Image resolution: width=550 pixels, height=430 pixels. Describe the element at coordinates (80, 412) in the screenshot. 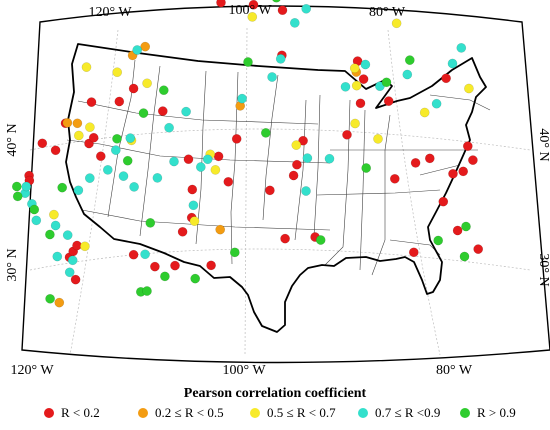

I see `legend-label: R < 0.2` at that location.